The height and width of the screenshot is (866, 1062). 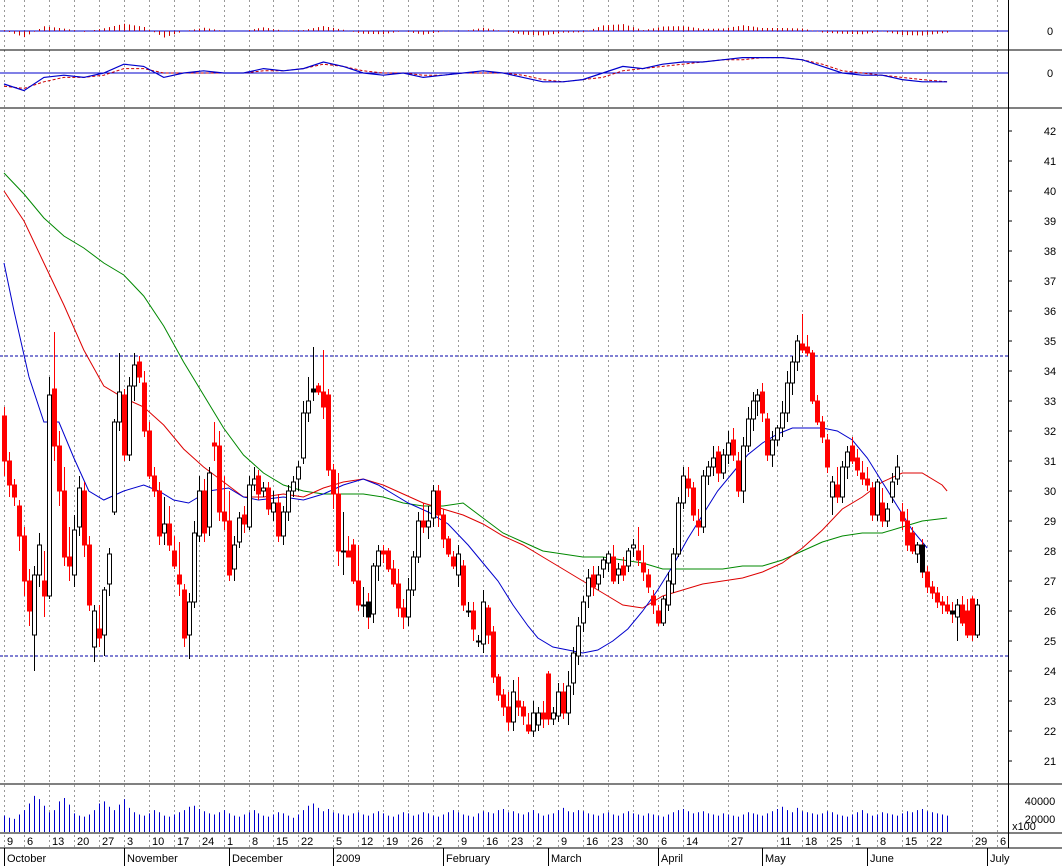 I want to click on date-tick-label: 16, so click(x=492, y=842).